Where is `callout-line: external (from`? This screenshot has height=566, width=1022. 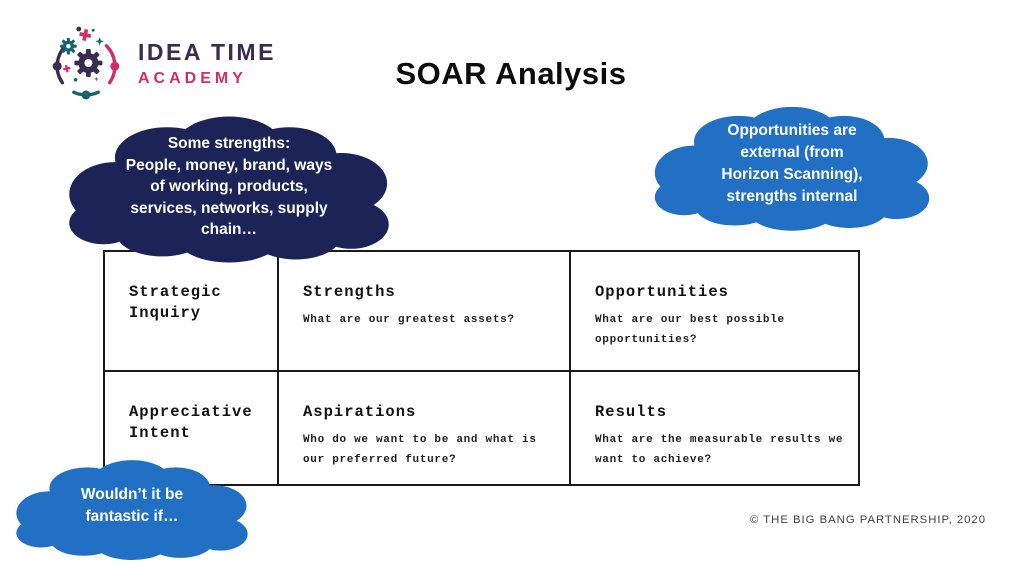
callout-line: external (from is located at coordinates (792, 152).